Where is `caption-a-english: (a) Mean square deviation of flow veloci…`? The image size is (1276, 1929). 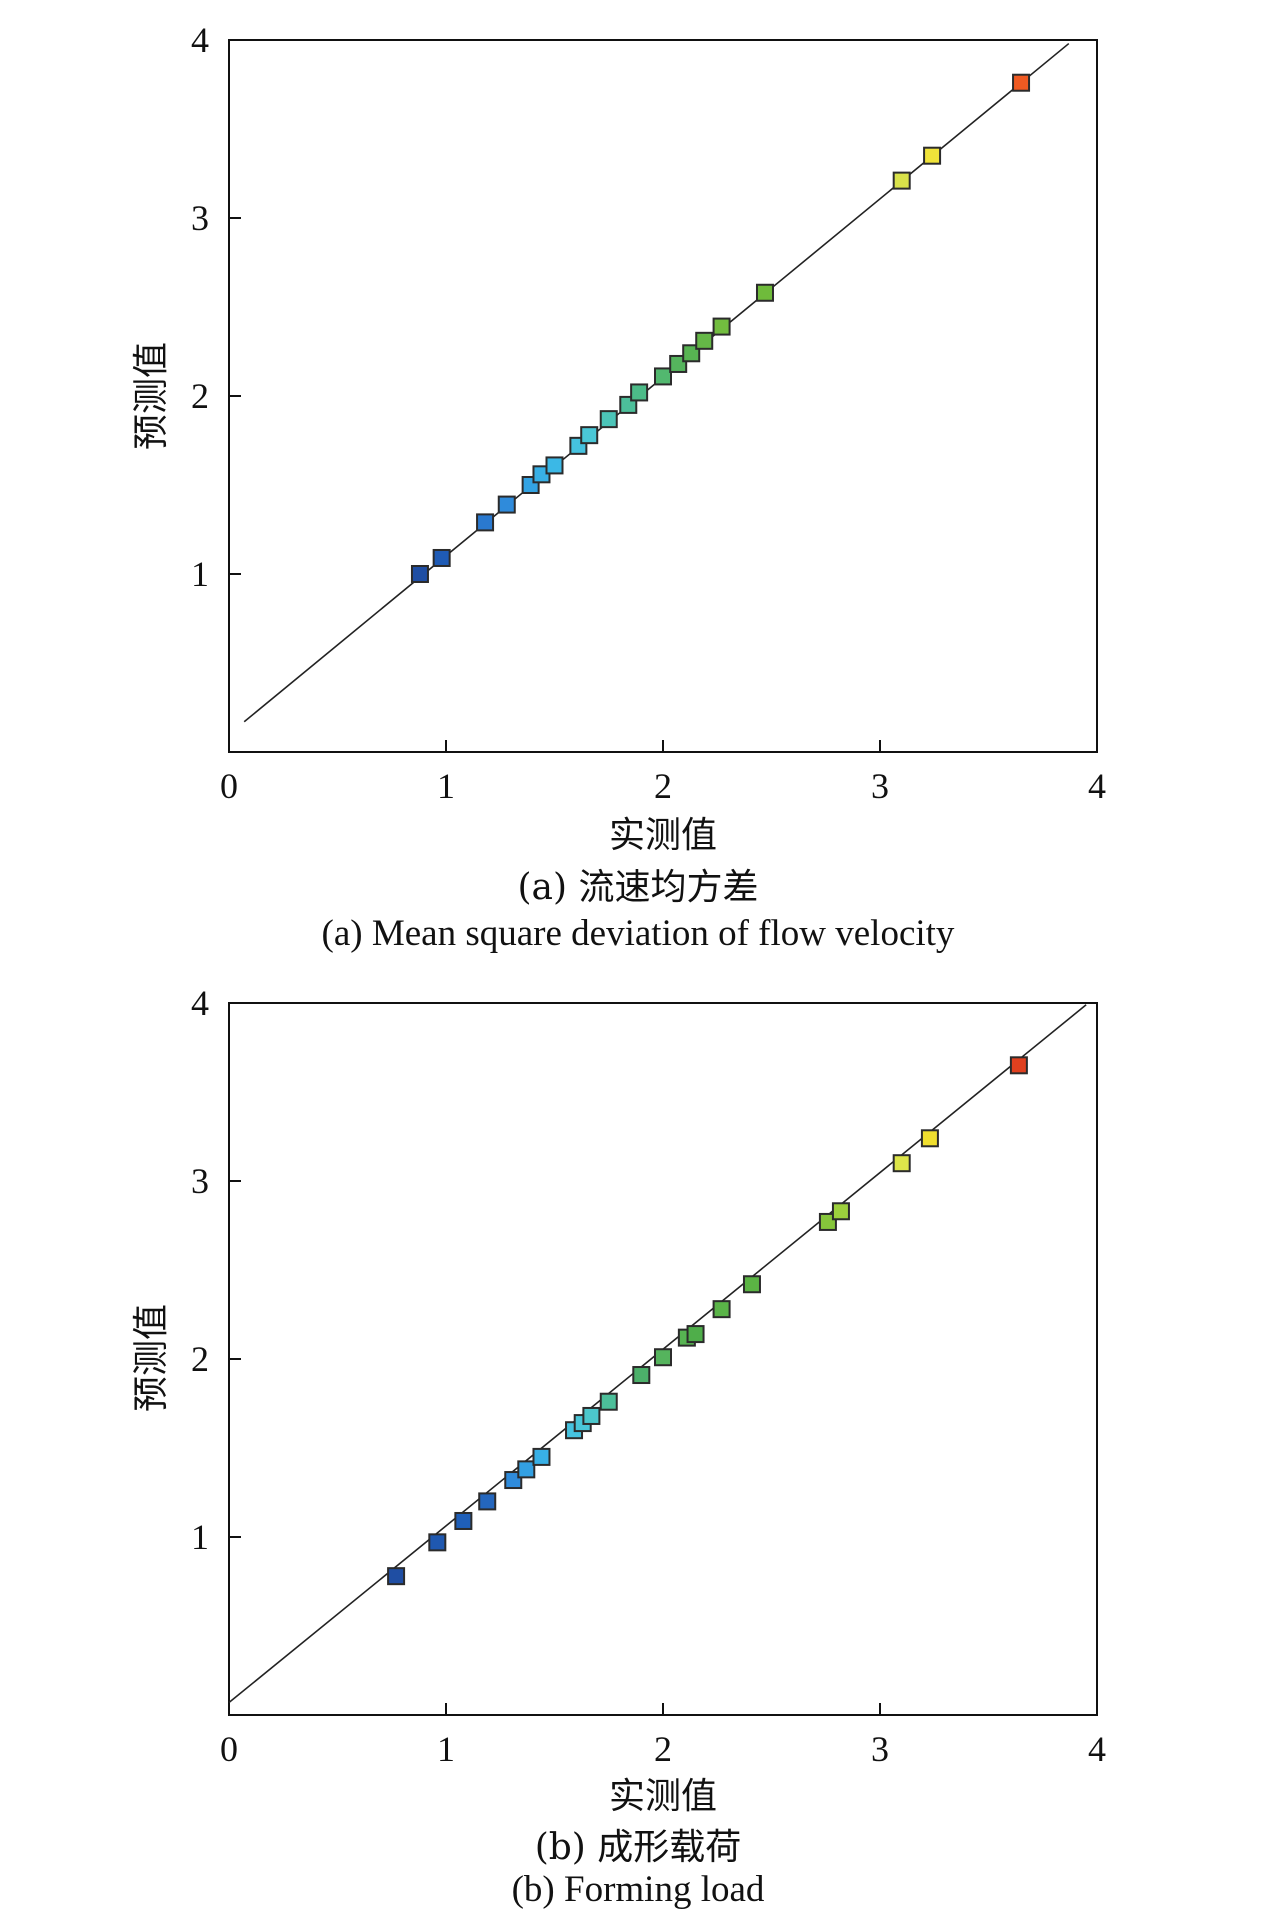 caption-a-english: (a) Mean square deviation of flow veloci… is located at coordinates (638, 933).